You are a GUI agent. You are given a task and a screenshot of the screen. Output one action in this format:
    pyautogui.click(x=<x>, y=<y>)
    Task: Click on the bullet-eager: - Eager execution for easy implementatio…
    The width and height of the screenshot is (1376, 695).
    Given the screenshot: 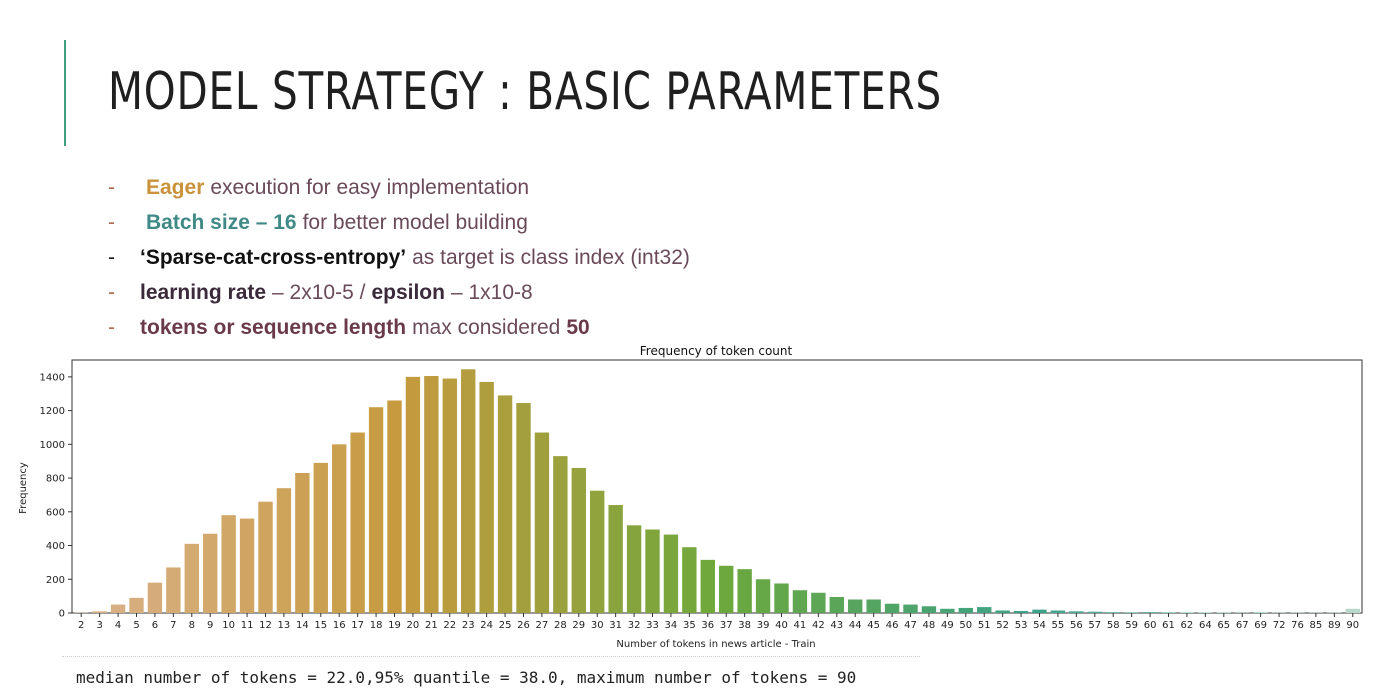 What is the action you would take?
    pyautogui.click(x=399, y=187)
    